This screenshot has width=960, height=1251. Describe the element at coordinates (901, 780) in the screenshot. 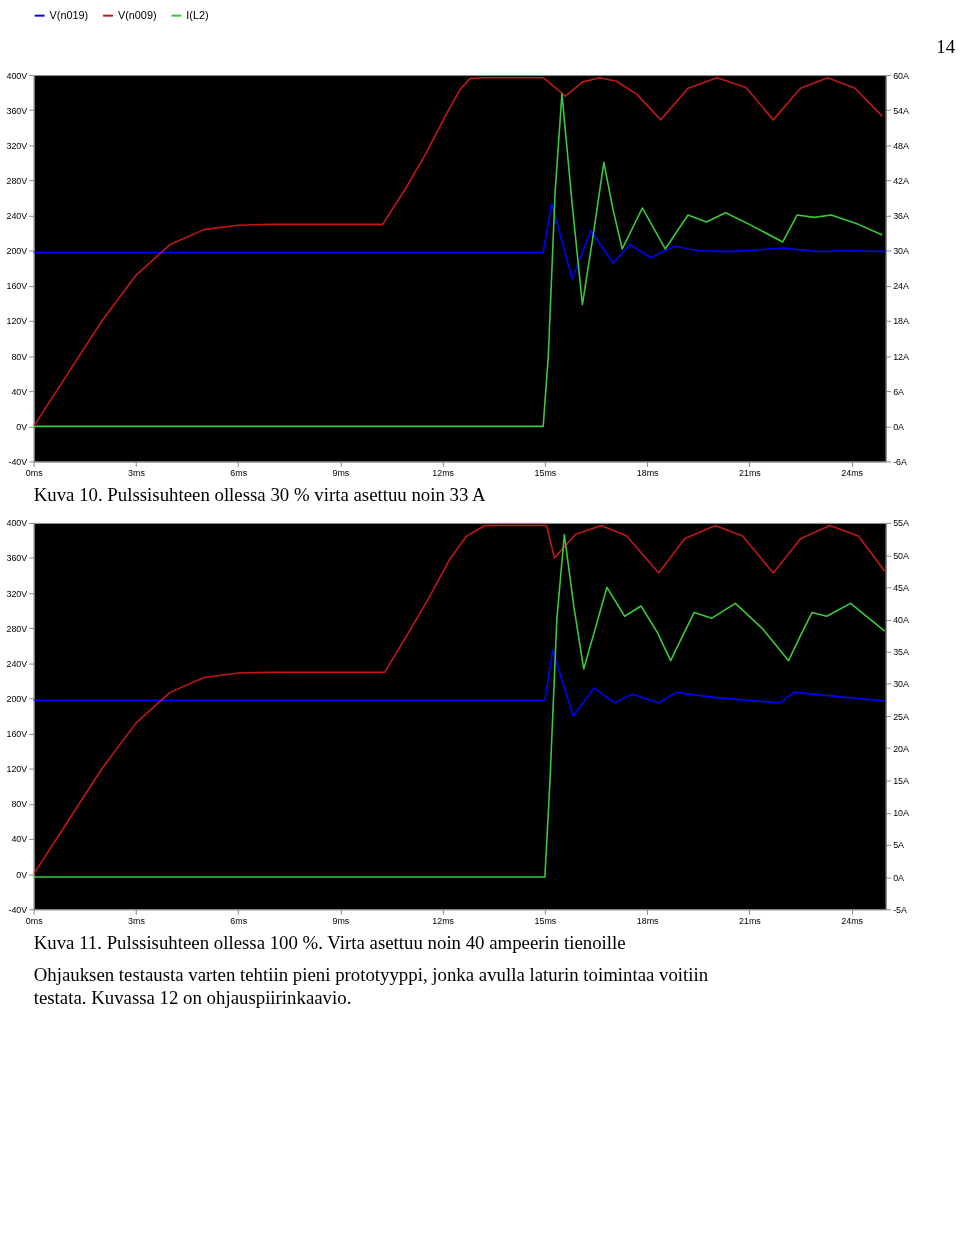

I see `y2-tick-label: 15A` at that location.